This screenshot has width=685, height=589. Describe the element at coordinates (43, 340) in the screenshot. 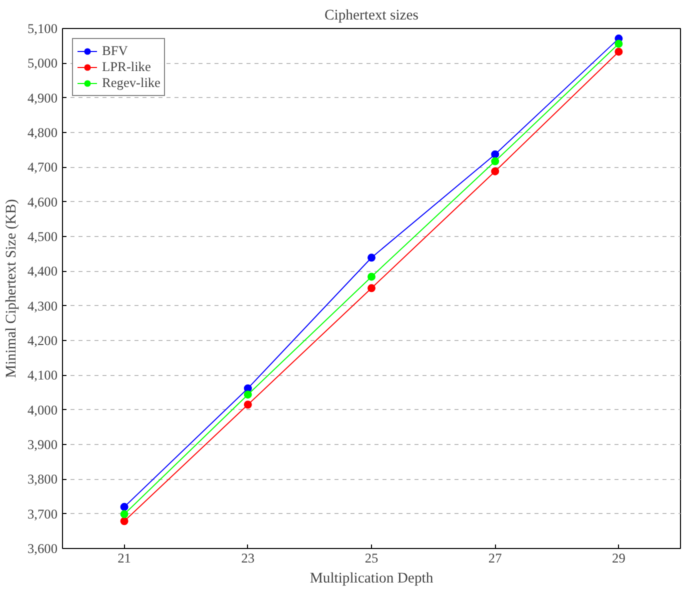

I see `y-tick-label: 4,200` at that location.